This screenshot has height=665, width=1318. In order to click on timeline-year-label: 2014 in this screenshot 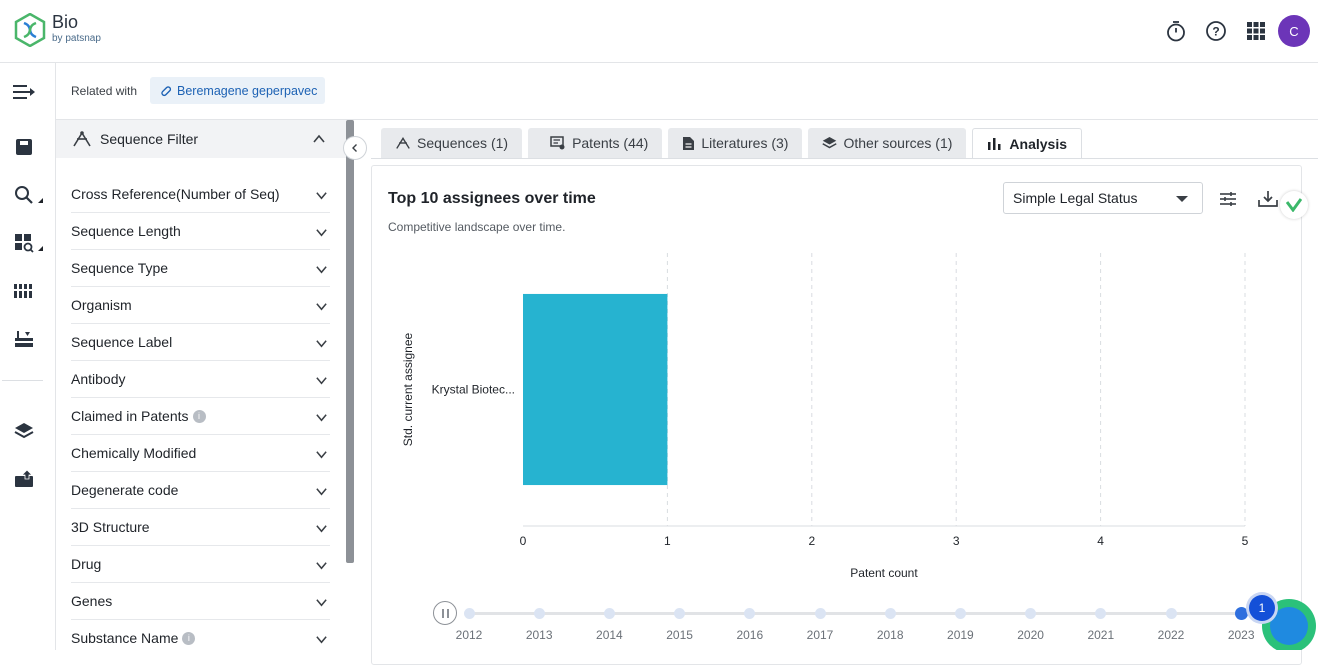, I will do `click(609, 635)`.